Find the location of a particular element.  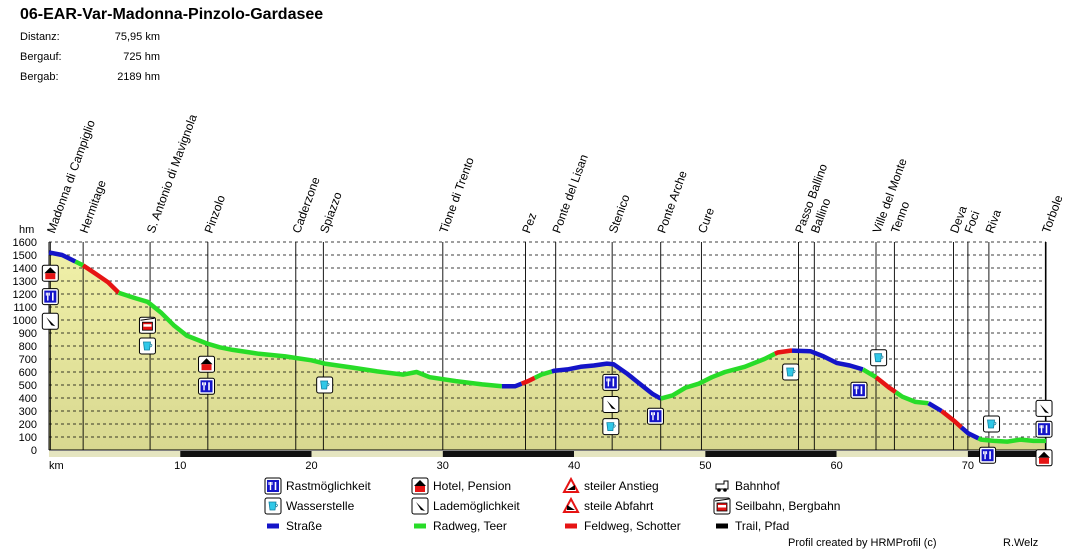

legend-label-train: Bahnhof is located at coordinates (757, 486).